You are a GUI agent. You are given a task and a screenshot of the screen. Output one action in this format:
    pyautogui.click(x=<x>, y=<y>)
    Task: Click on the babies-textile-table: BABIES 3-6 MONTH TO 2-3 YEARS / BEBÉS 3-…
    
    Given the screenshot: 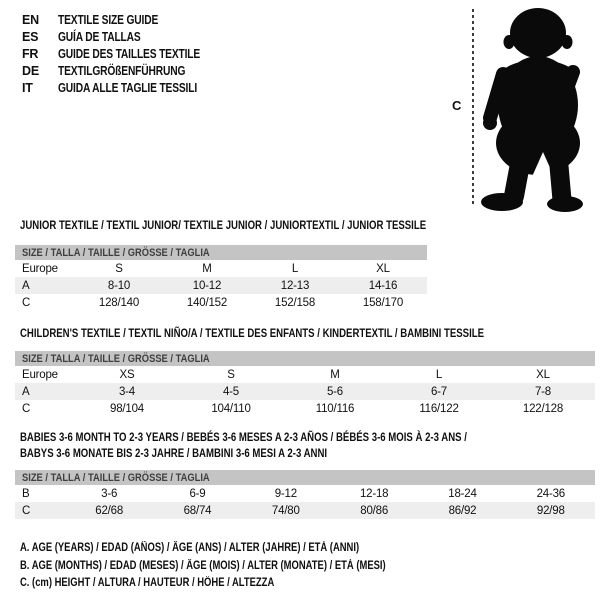 What is the action you would take?
    pyautogui.click(x=305, y=474)
    